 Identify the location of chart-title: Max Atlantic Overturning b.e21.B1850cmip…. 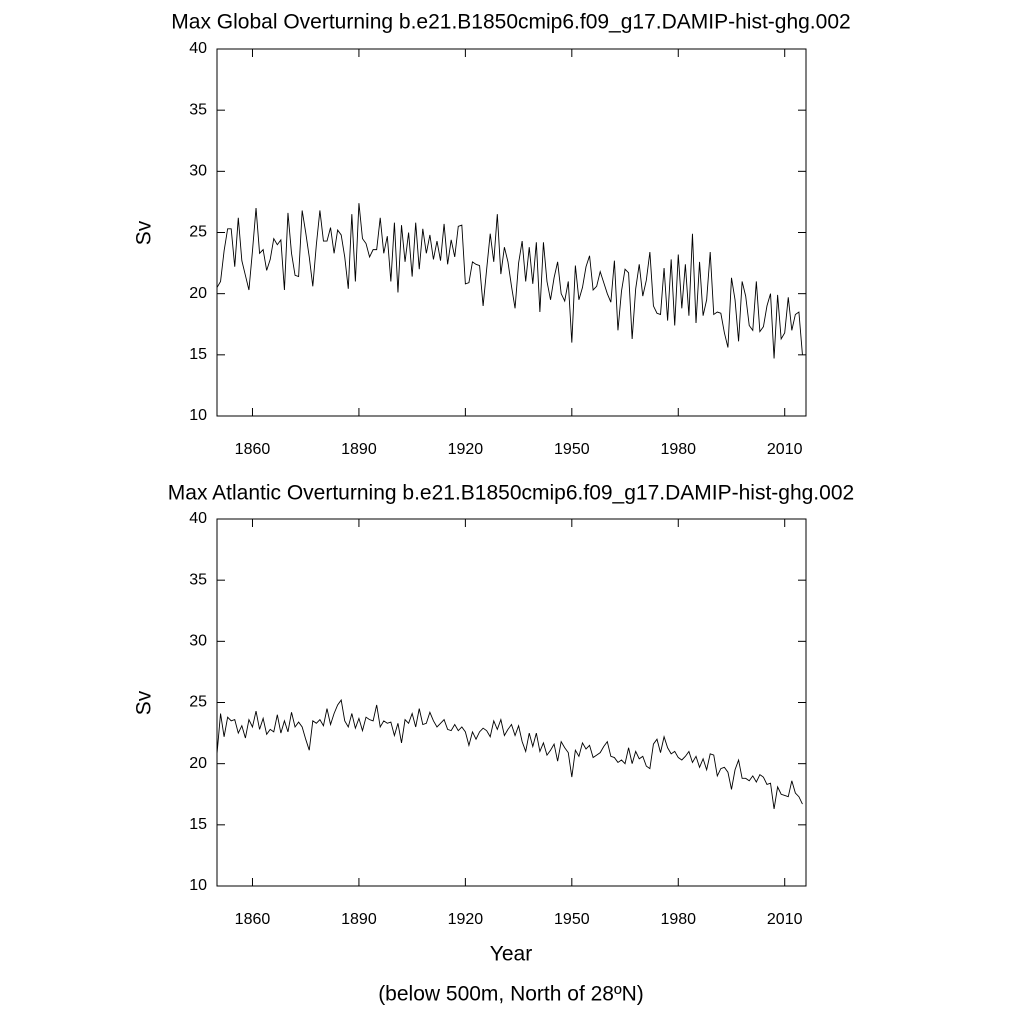
(511, 493).